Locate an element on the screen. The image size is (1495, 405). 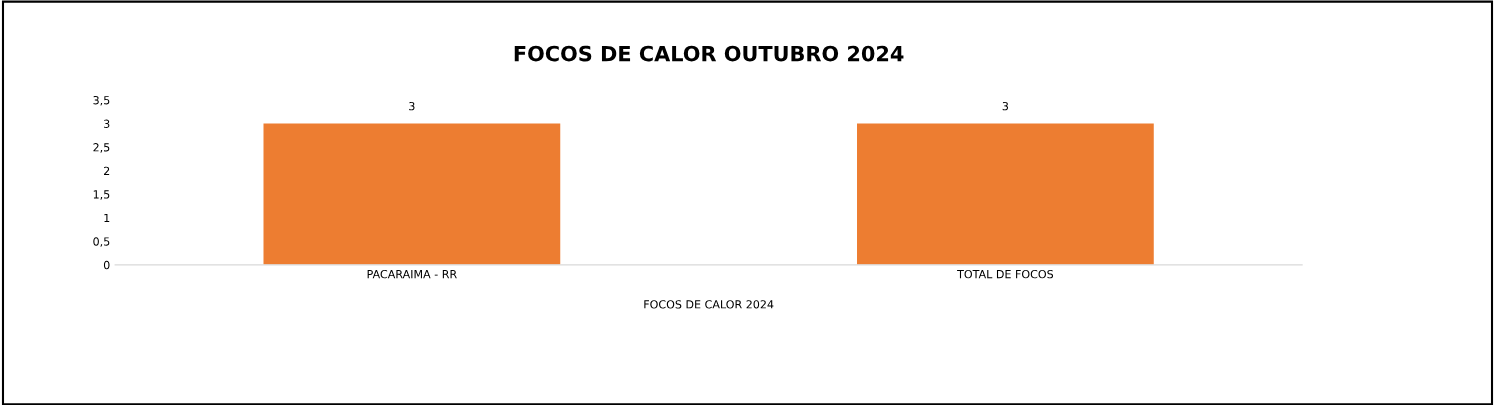
y-tick-label: 3 is located at coordinates (107, 123).